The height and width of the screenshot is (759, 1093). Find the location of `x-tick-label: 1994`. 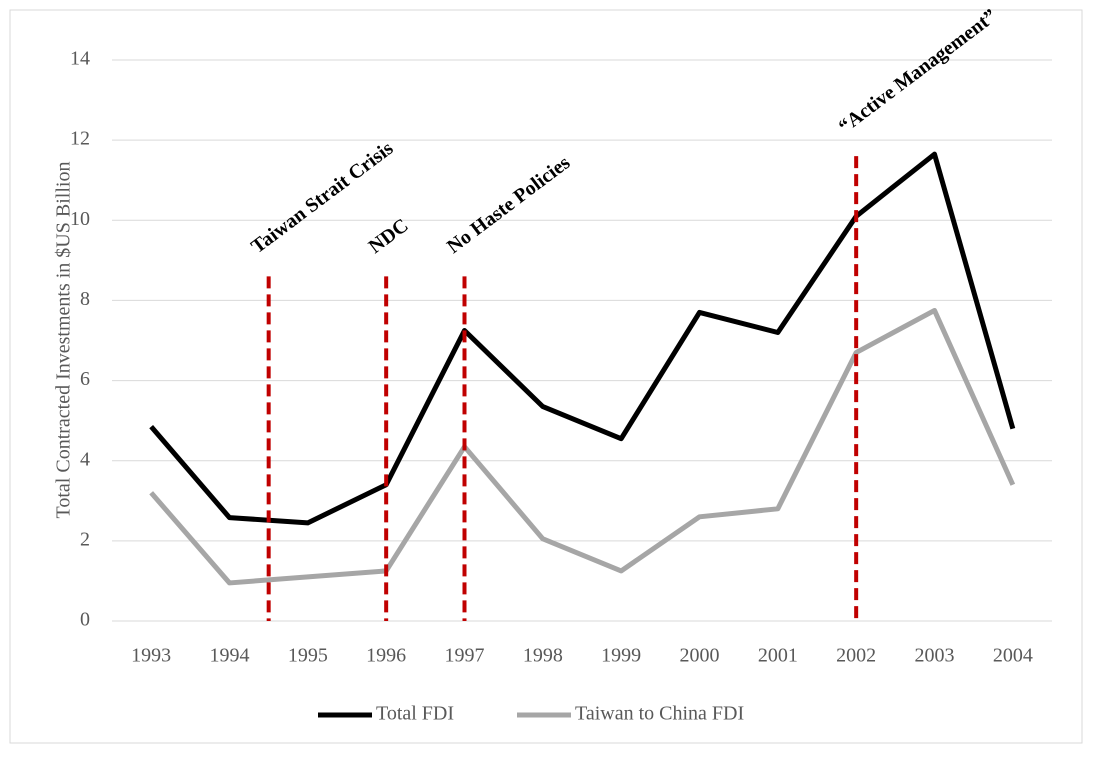

x-tick-label: 1994 is located at coordinates (230, 656).